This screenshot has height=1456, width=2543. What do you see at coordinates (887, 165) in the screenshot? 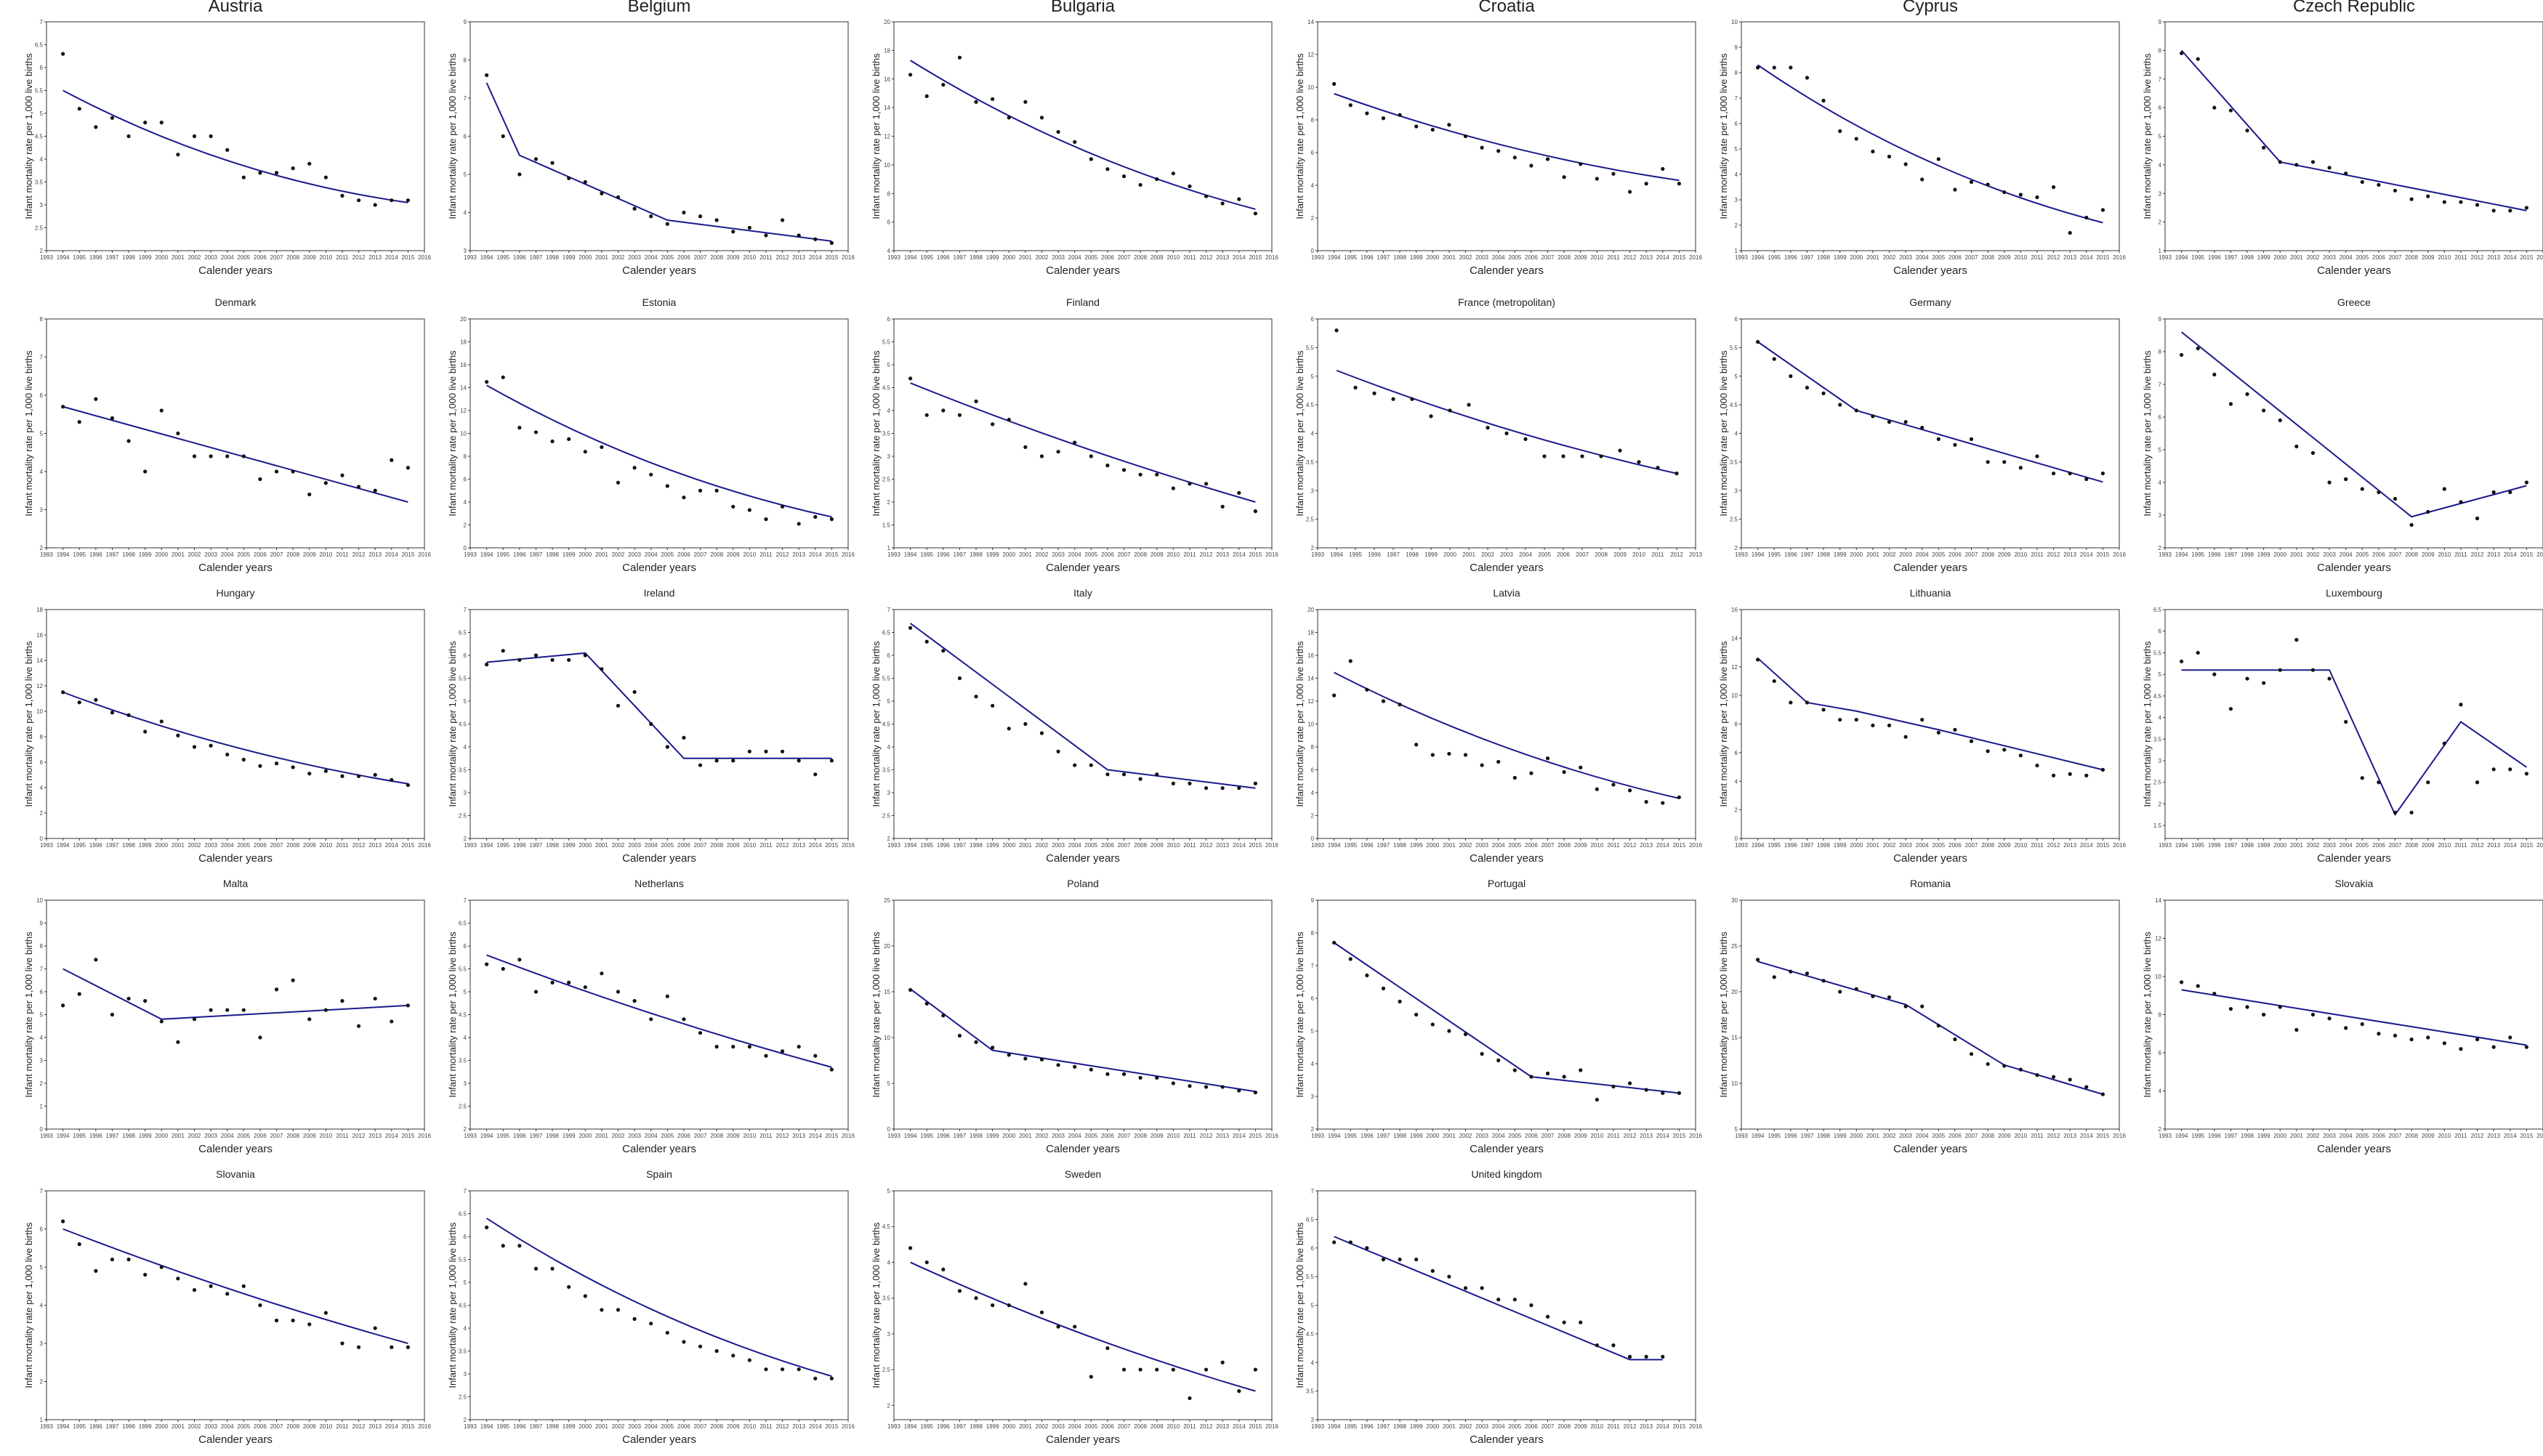
I see `y-tick-label: 10` at bounding box center [887, 165].